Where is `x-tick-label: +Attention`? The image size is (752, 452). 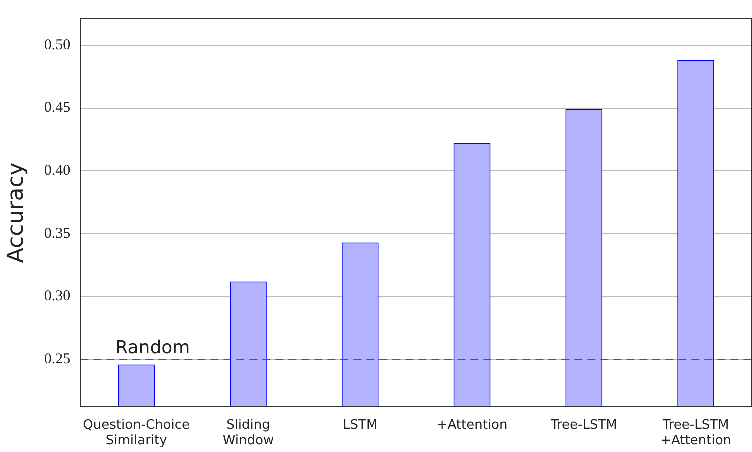 x-tick-label: +Attention is located at coordinates (472, 425).